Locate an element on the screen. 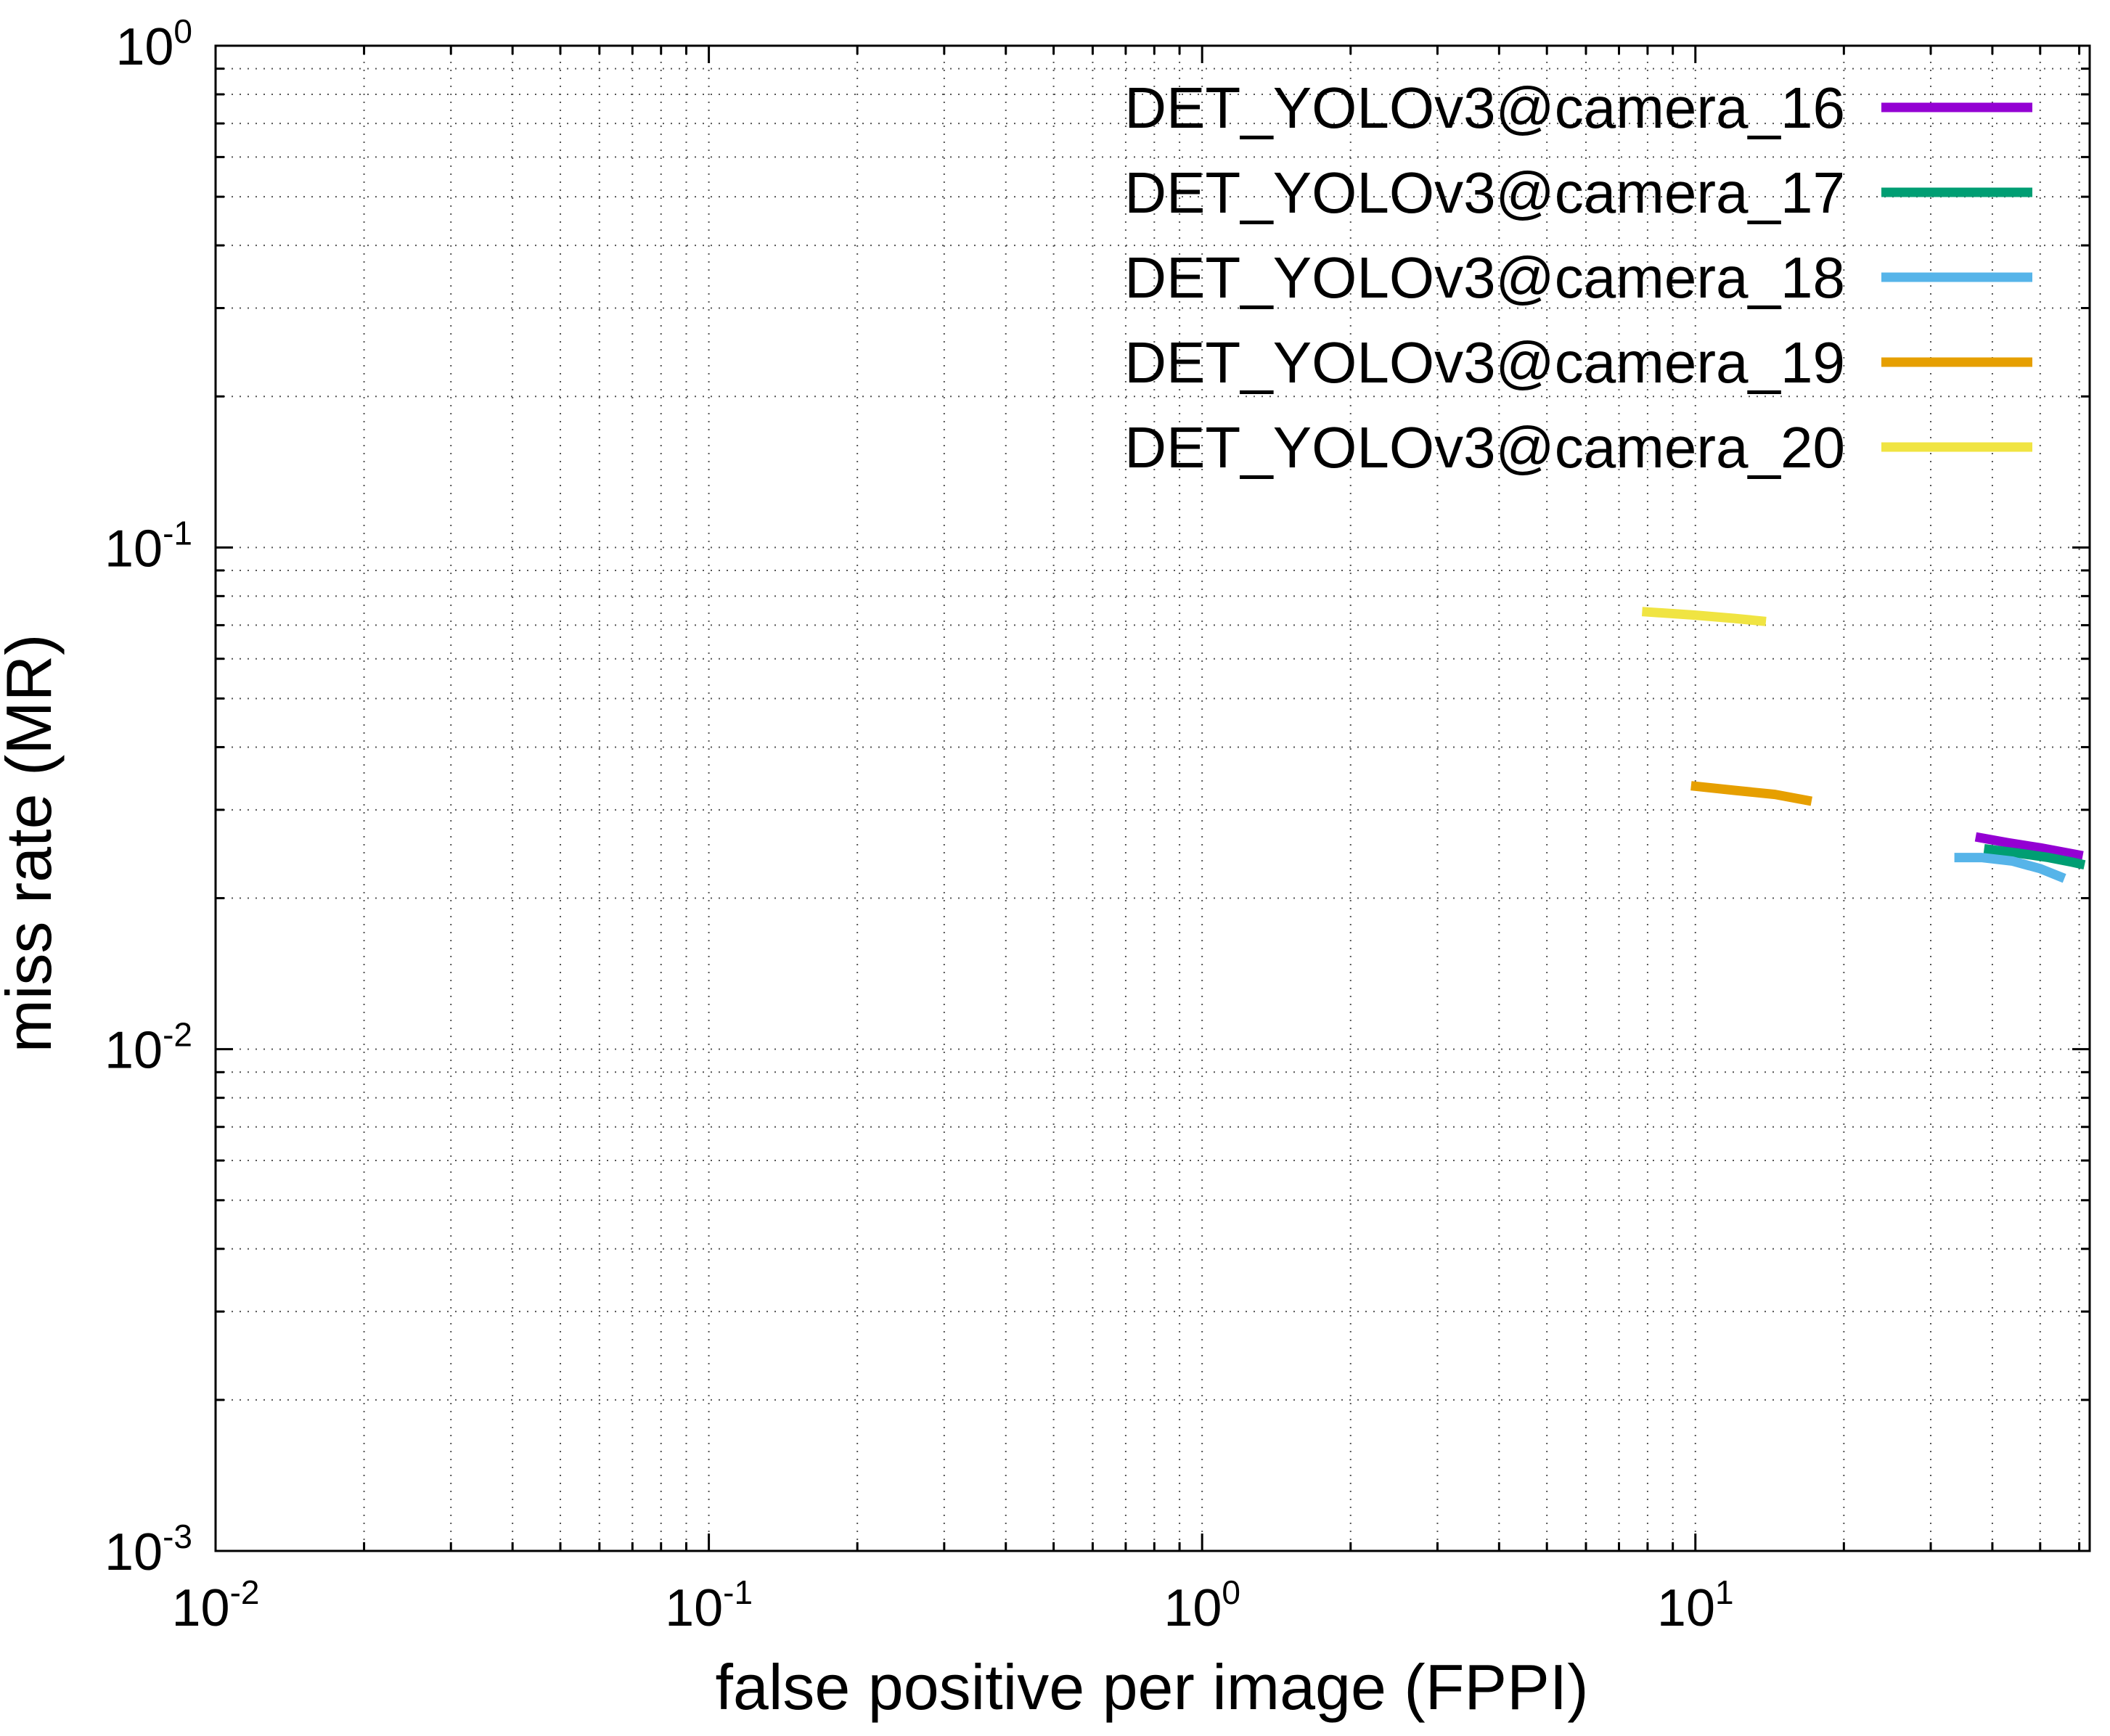 This screenshot has height=1736, width=2110. x-axis-title: false positive per image (FPPI) is located at coordinates (1151, 1687).